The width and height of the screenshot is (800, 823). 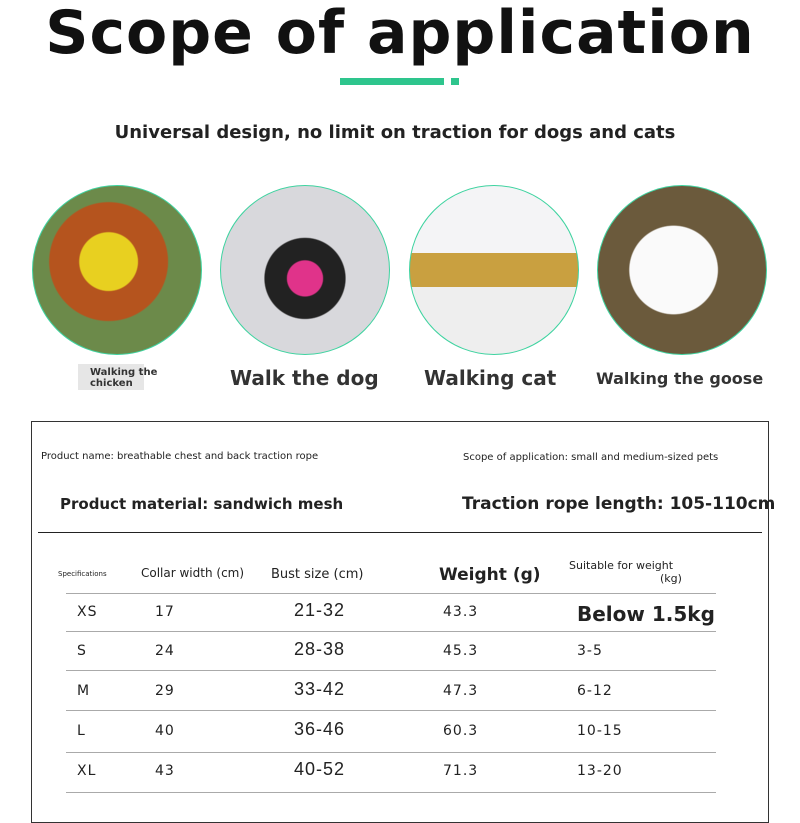 What do you see at coordinates (682, 270) in the screenshot?
I see `goose-image` at bounding box center [682, 270].